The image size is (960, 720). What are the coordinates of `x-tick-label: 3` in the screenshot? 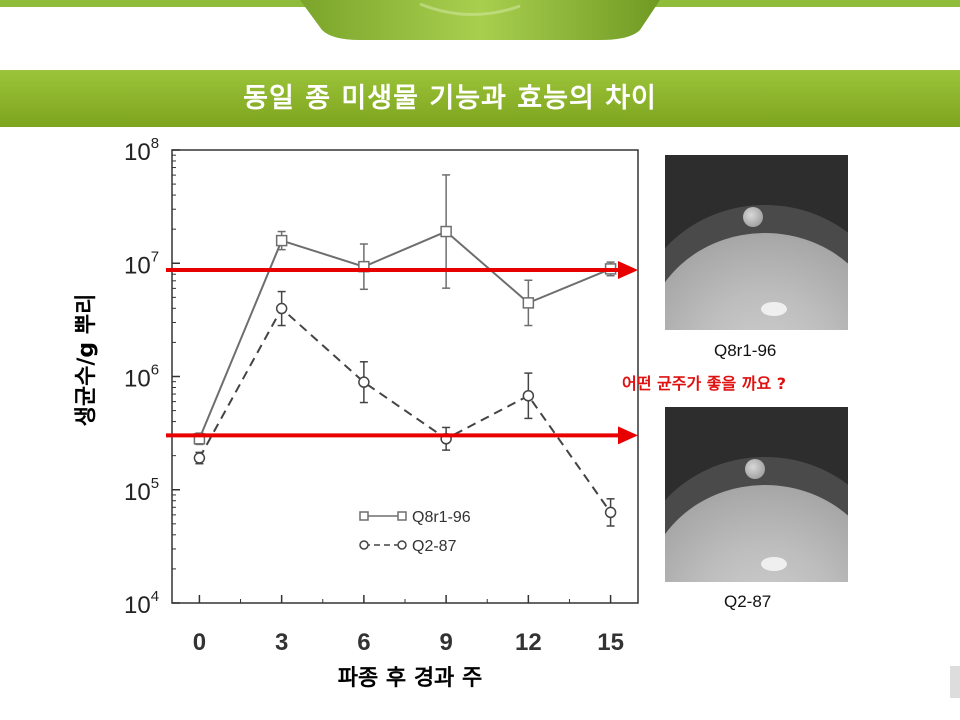 It's located at (281, 642).